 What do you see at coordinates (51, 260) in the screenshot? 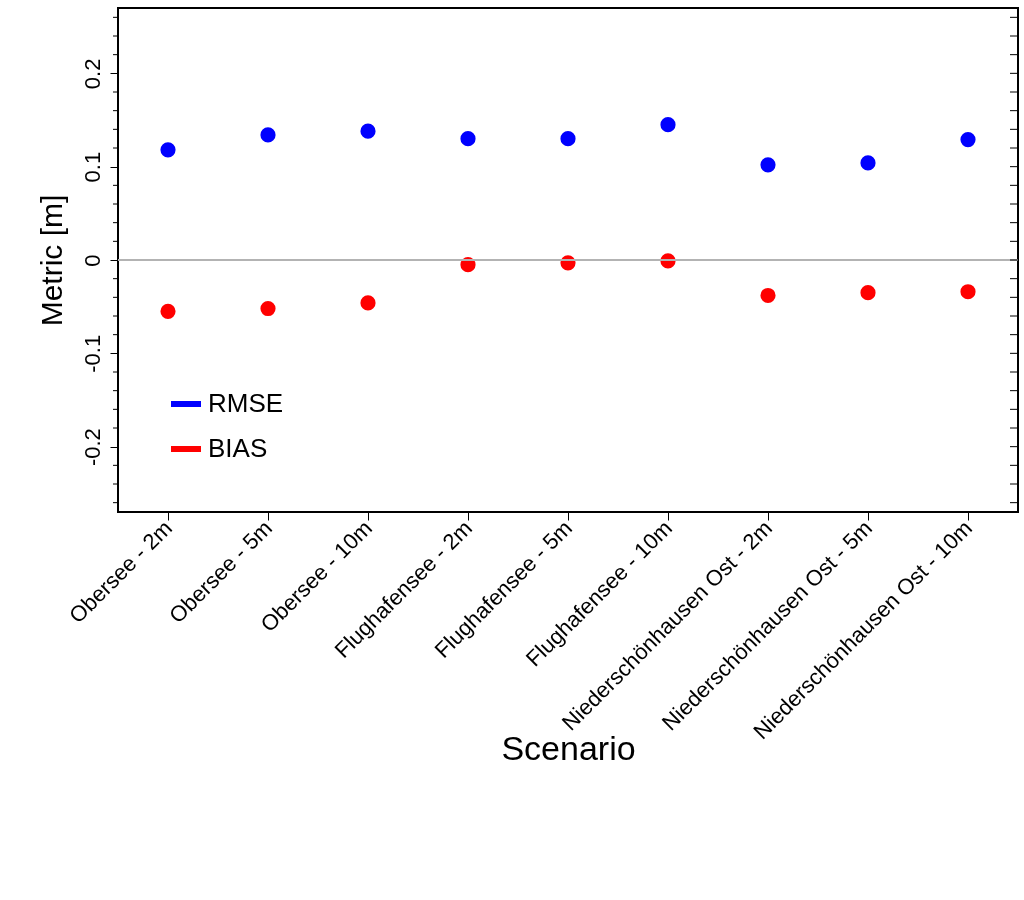
I see `y-axis-title: Metric [m]` at bounding box center [51, 260].